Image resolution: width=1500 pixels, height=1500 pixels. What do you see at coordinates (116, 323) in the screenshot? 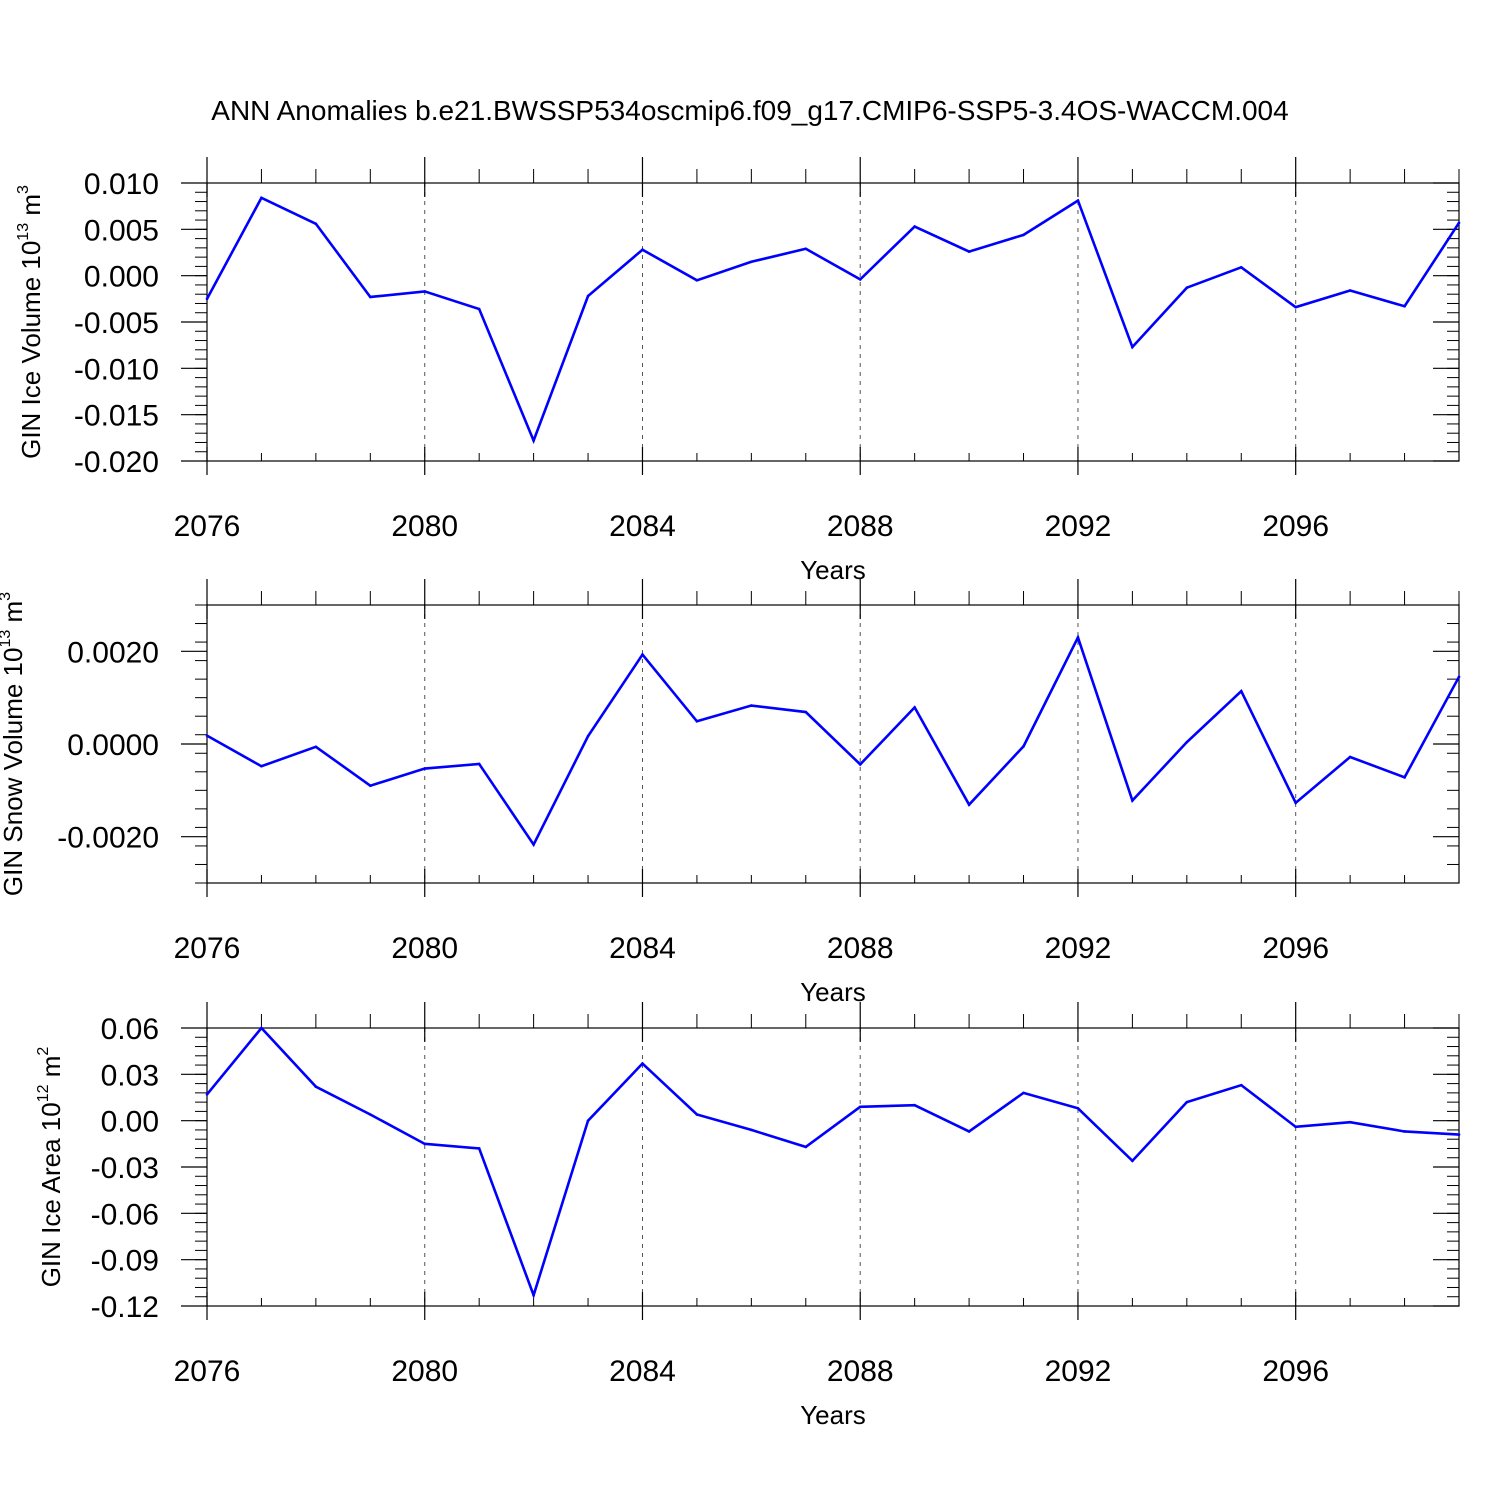
I see `y-tick-label: -0.005` at bounding box center [116, 323].